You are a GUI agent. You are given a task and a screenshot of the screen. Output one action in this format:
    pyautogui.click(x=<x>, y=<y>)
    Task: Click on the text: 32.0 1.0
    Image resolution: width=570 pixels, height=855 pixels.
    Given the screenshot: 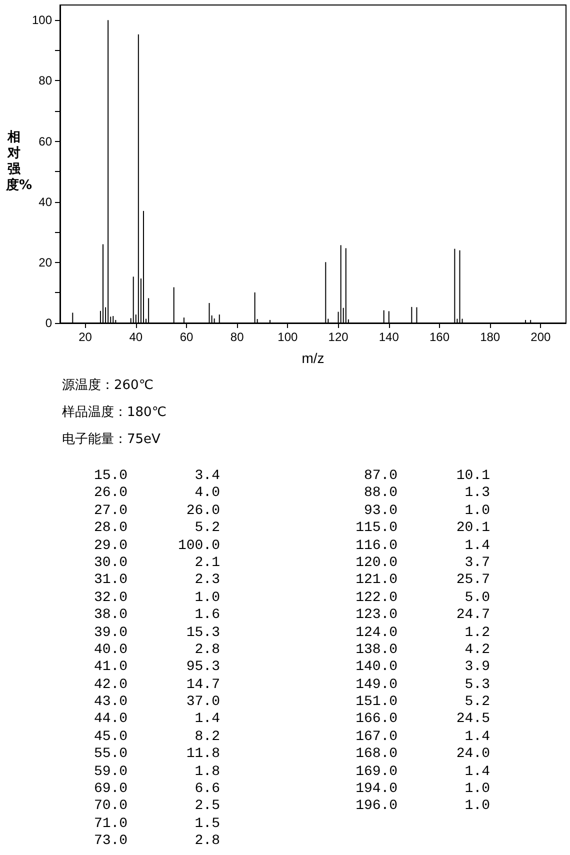 What is the action you would take?
    pyautogui.click(x=156, y=599)
    